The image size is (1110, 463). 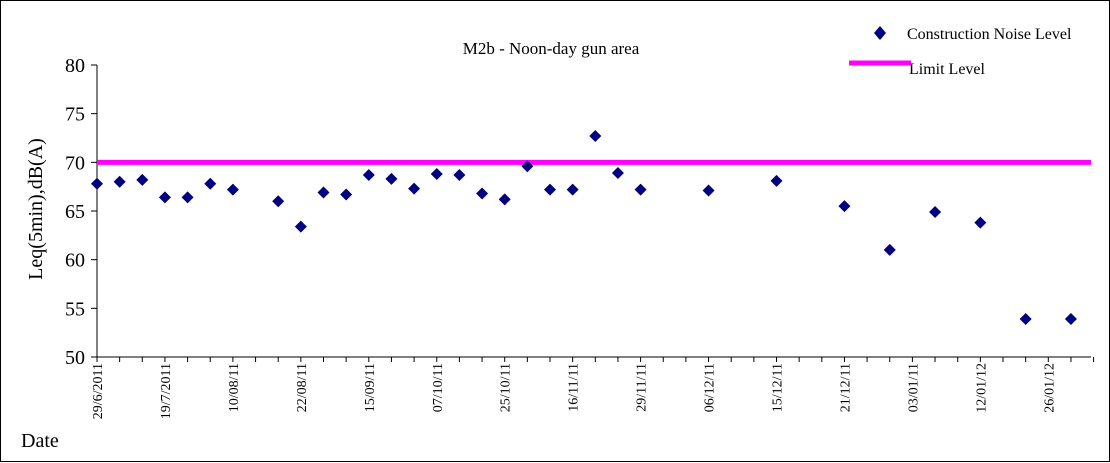 I want to click on x-tick-label: 15/09/11, so click(x=370, y=387).